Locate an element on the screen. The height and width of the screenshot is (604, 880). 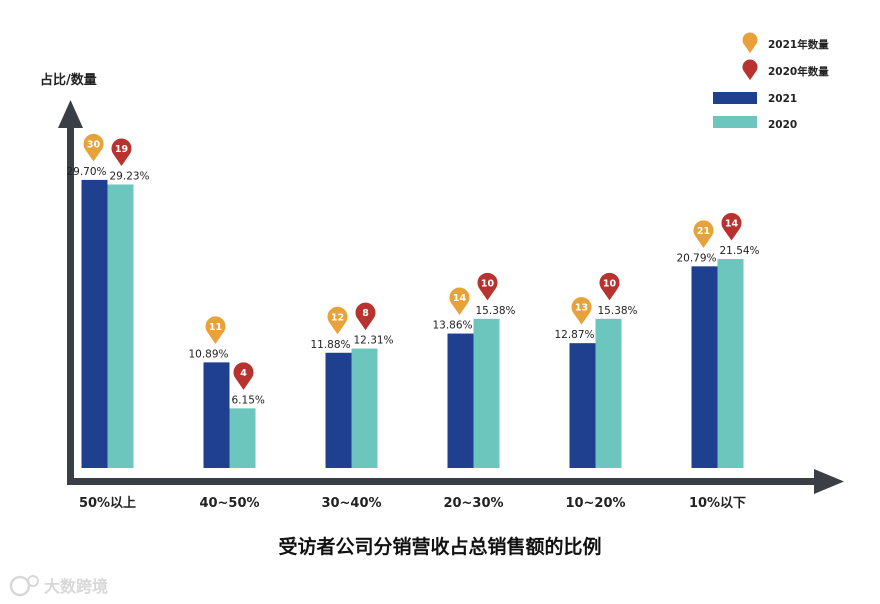
count-pin-2020年数量-1 is located at coordinates (243, 376).